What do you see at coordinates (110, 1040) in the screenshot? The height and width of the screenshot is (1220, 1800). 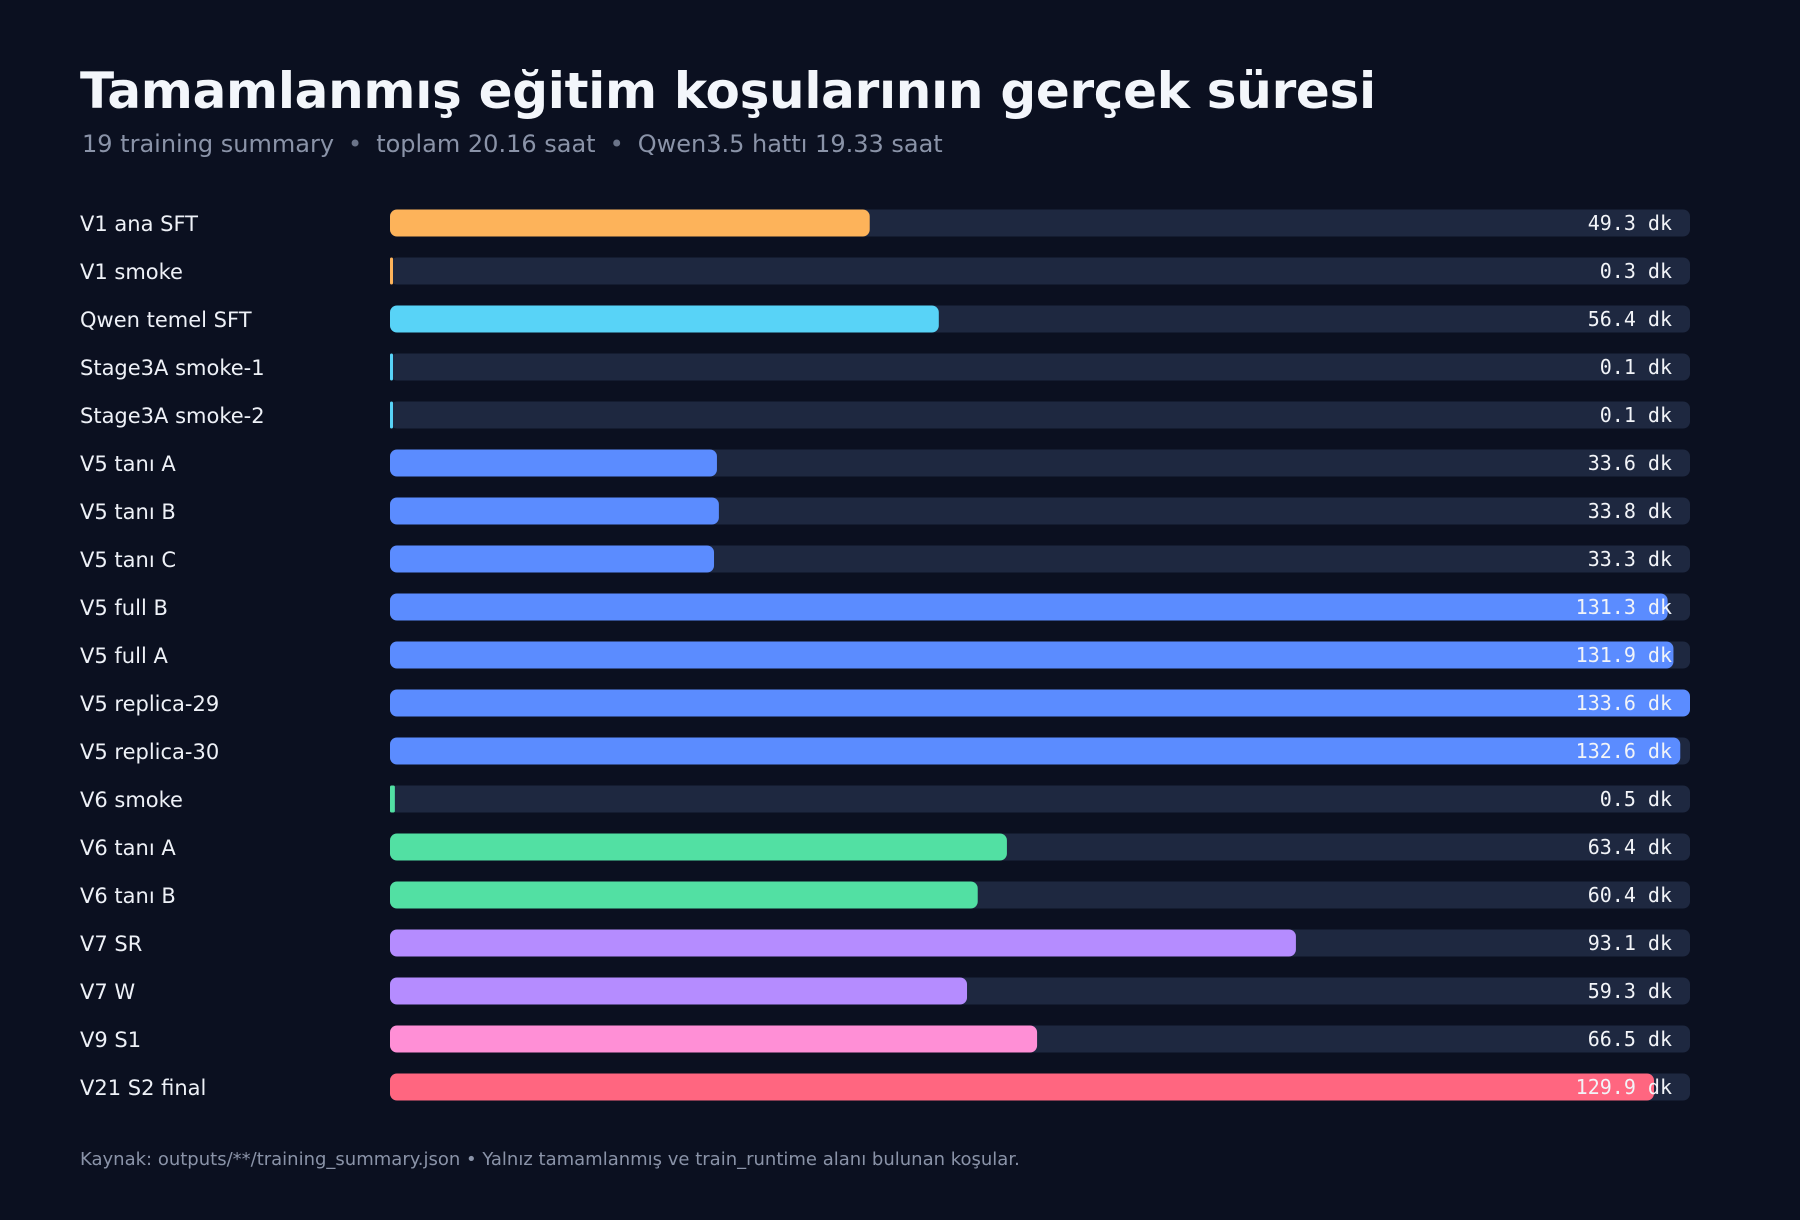 I see `category-label: V9 S1` at bounding box center [110, 1040].